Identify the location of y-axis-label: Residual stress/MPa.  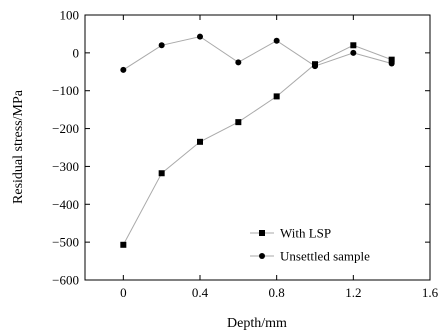
(18, 146).